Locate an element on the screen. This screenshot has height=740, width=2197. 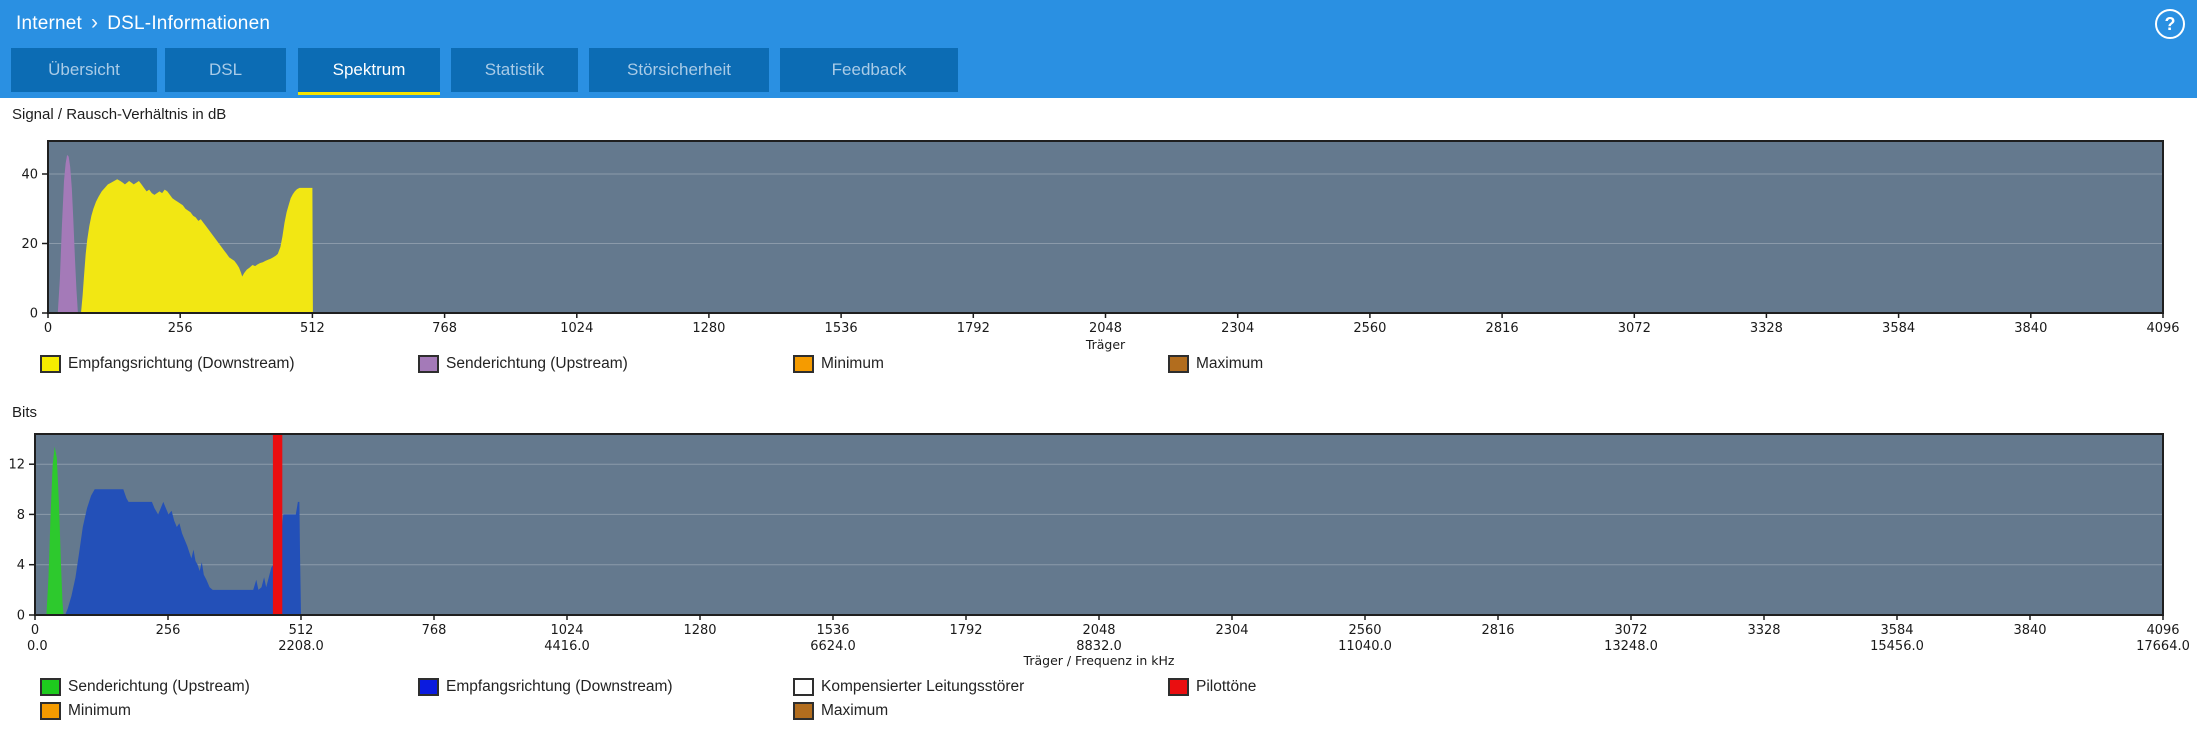
legend-item: Kompensierter Leitungsstörer is located at coordinates (908, 686).